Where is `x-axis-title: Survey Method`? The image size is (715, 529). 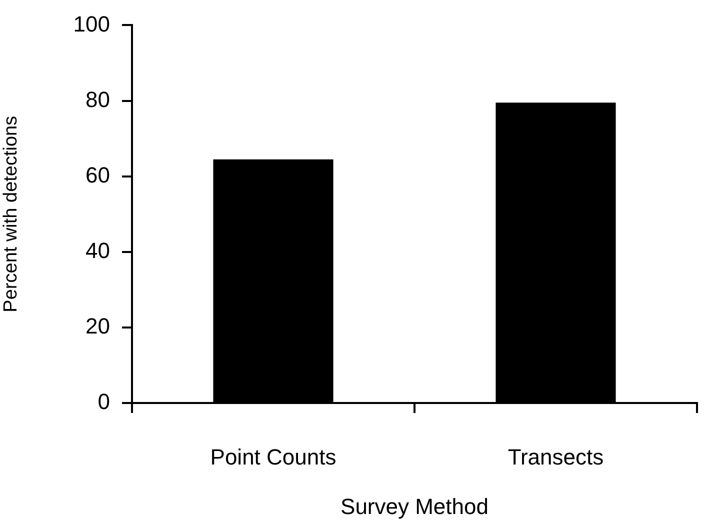
x-axis-title: Survey Method is located at coordinates (414, 506).